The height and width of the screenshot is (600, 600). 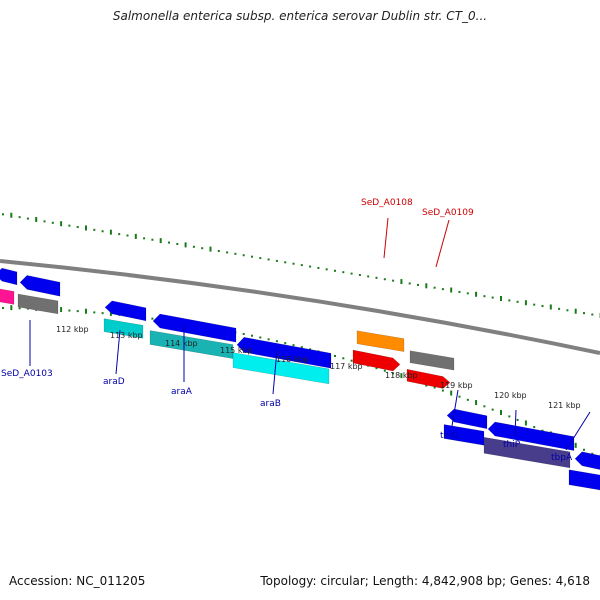 What do you see at coordinates (449, 436) in the screenshot?
I see `gene-label-thiq: thiQ` at bounding box center [449, 436].